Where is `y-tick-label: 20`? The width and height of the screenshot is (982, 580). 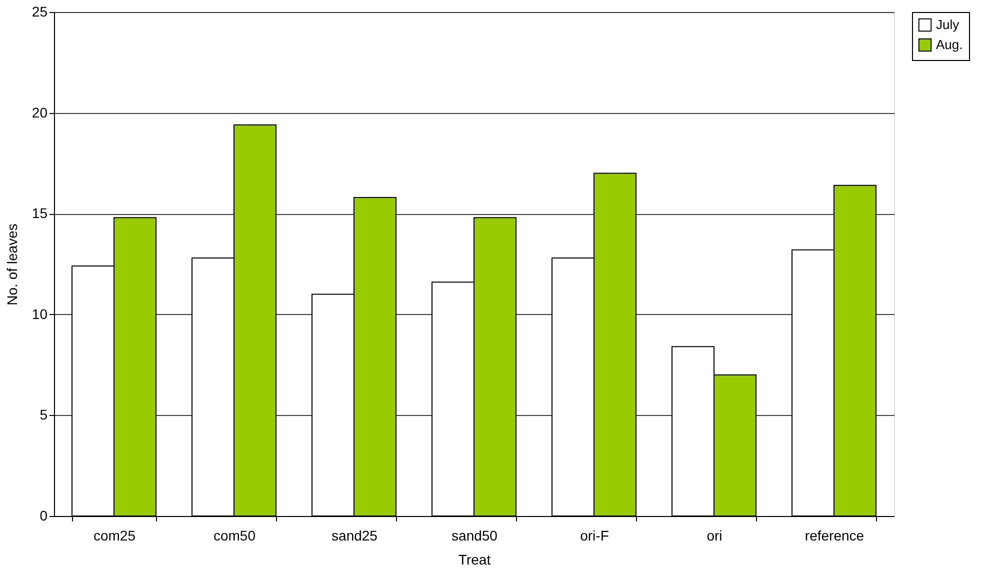
y-tick-label: 20 is located at coordinates (40, 112).